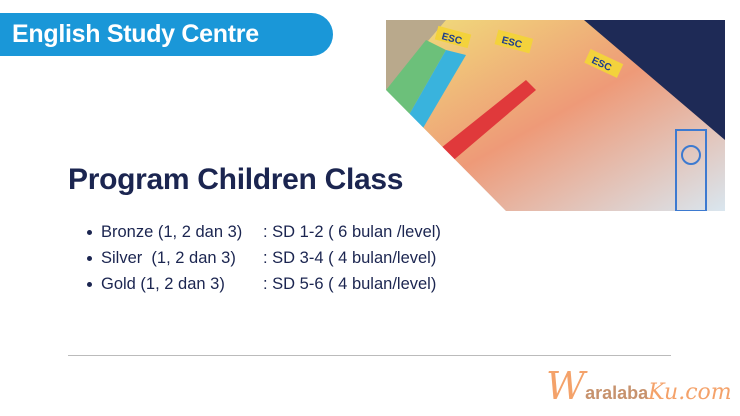 The image size is (740, 416). I want to click on page-title: Program Children Class, so click(236, 179).